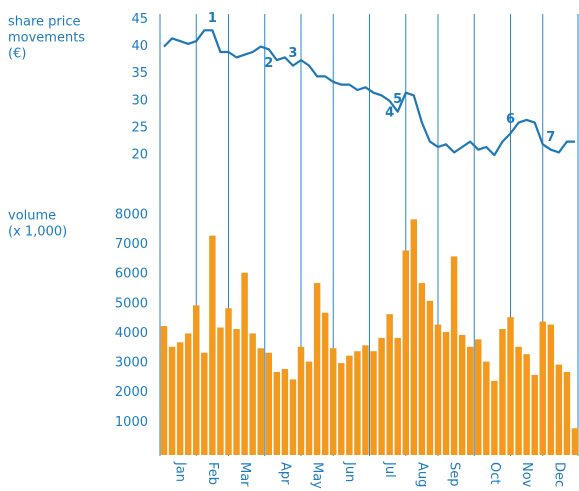 The height and width of the screenshot is (491, 579). I want to click on y-tick-label: 35, so click(139, 73).